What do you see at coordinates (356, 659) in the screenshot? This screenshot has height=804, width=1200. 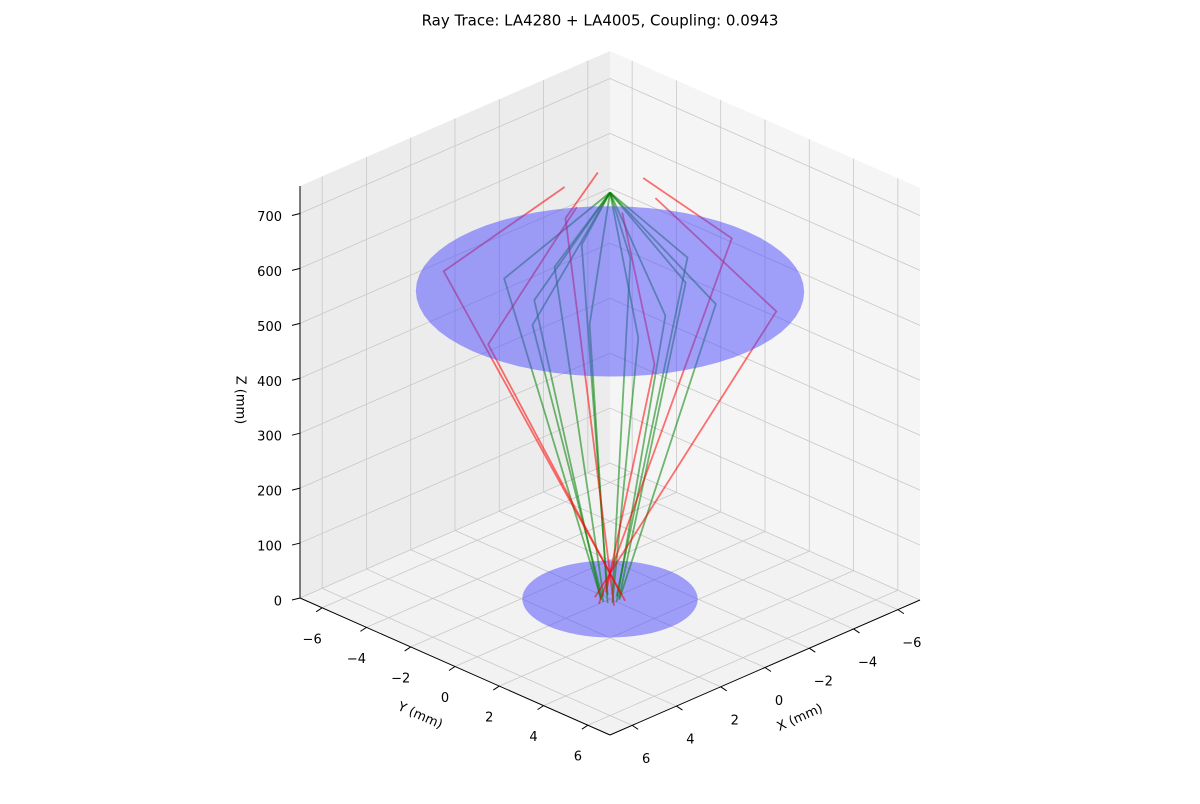 I see `y-tick-label: −4` at bounding box center [356, 659].